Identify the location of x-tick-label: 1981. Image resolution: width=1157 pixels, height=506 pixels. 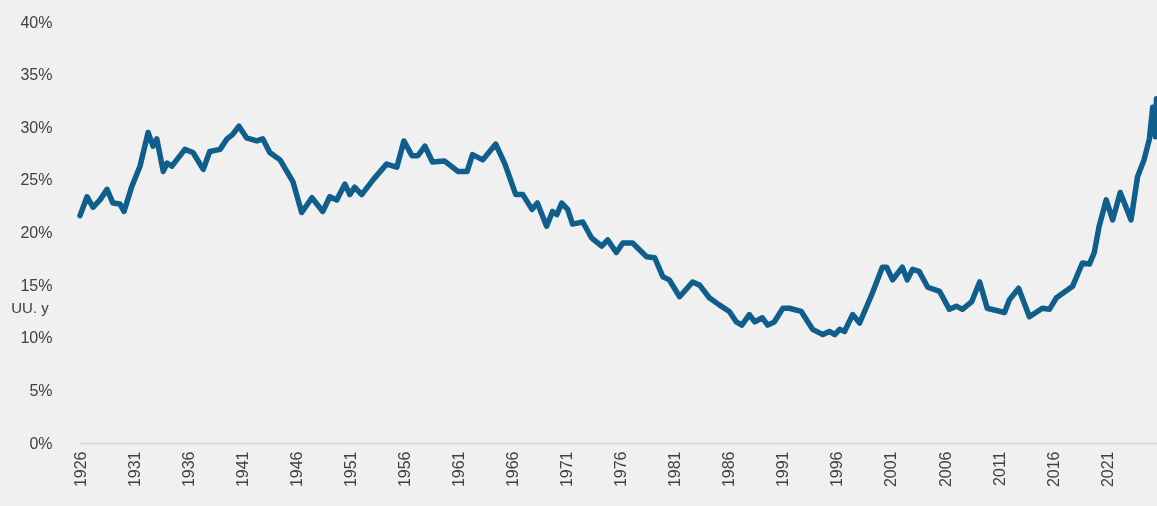
(675, 469).